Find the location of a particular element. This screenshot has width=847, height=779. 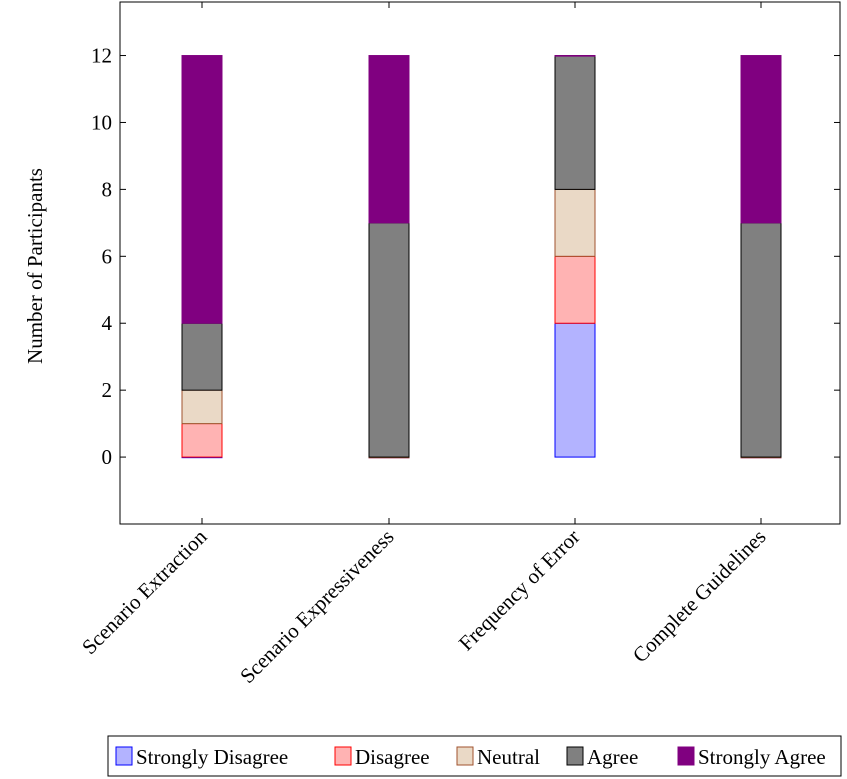

legend-label: Neutral is located at coordinates (508, 757).